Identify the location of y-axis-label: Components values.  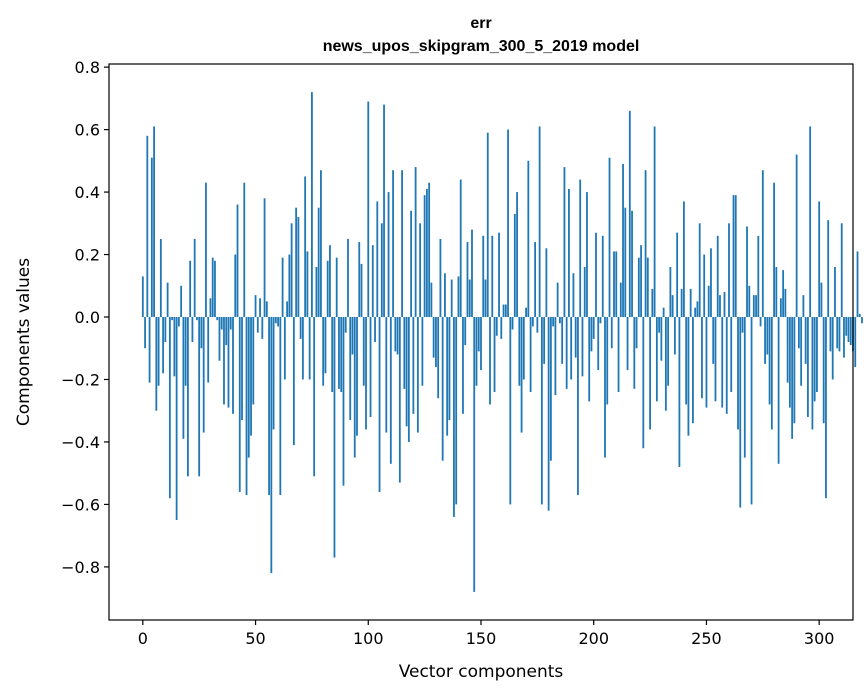
(24, 342).